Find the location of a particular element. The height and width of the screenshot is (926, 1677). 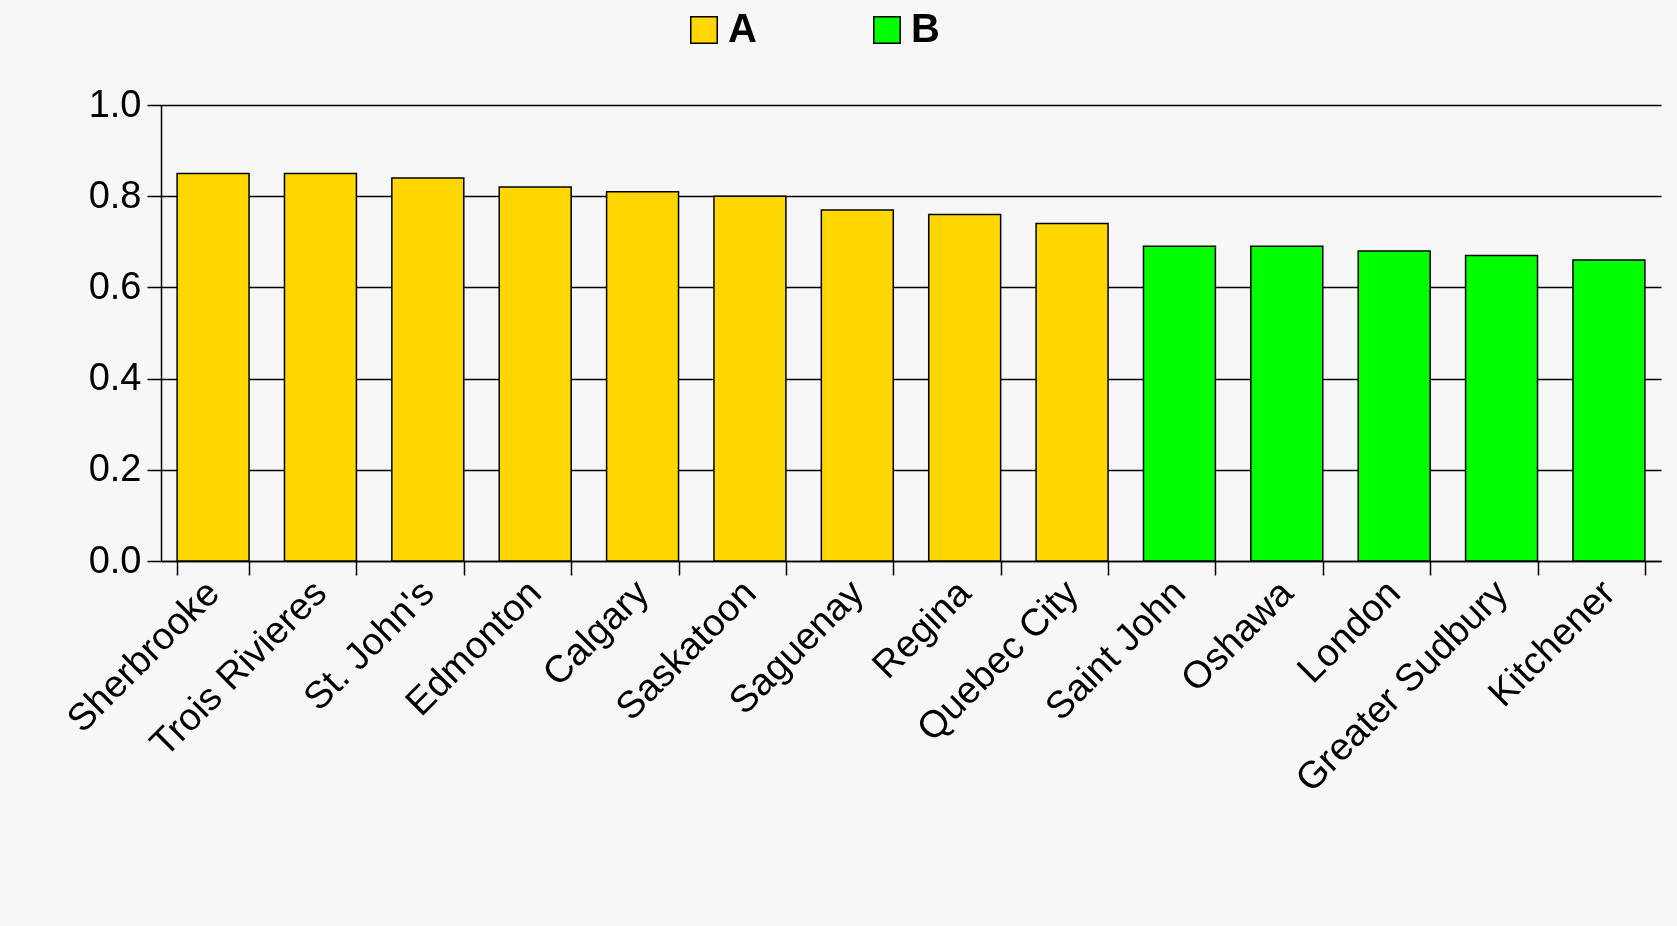

y-tick-label: 0.4 is located at coordinates (115, 377).